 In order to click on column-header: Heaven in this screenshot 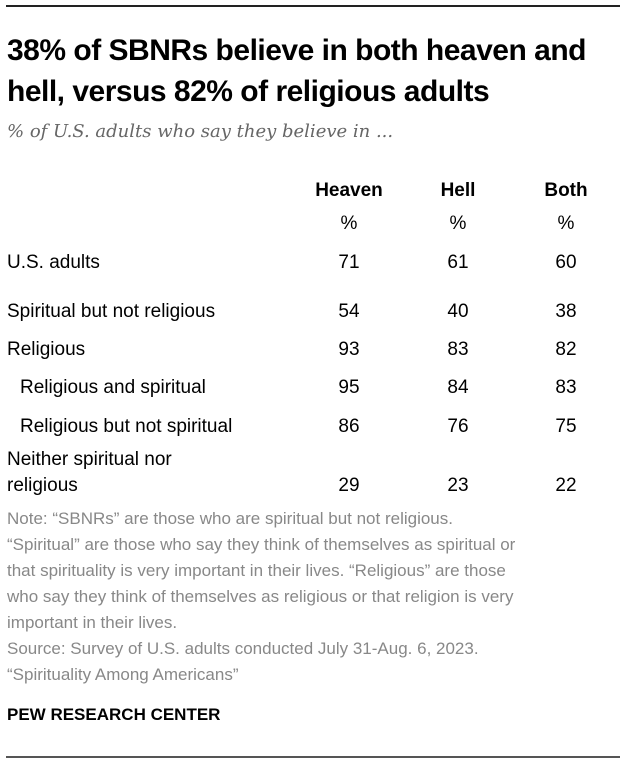, I will do `click(349, 190)`.